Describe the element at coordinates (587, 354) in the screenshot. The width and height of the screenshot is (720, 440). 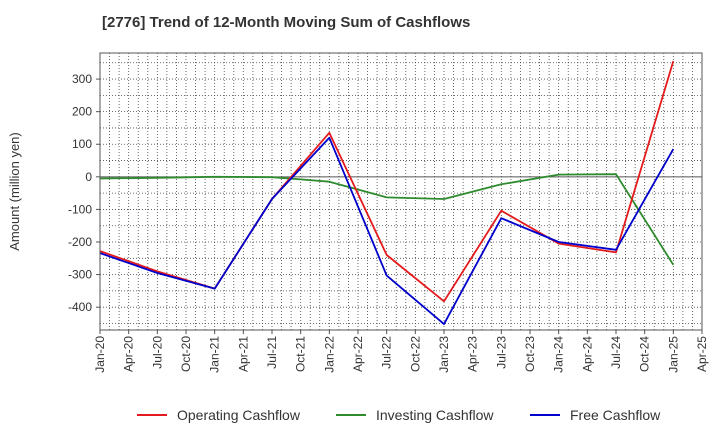
I see `x-tick-label: Apr-24` at that location.